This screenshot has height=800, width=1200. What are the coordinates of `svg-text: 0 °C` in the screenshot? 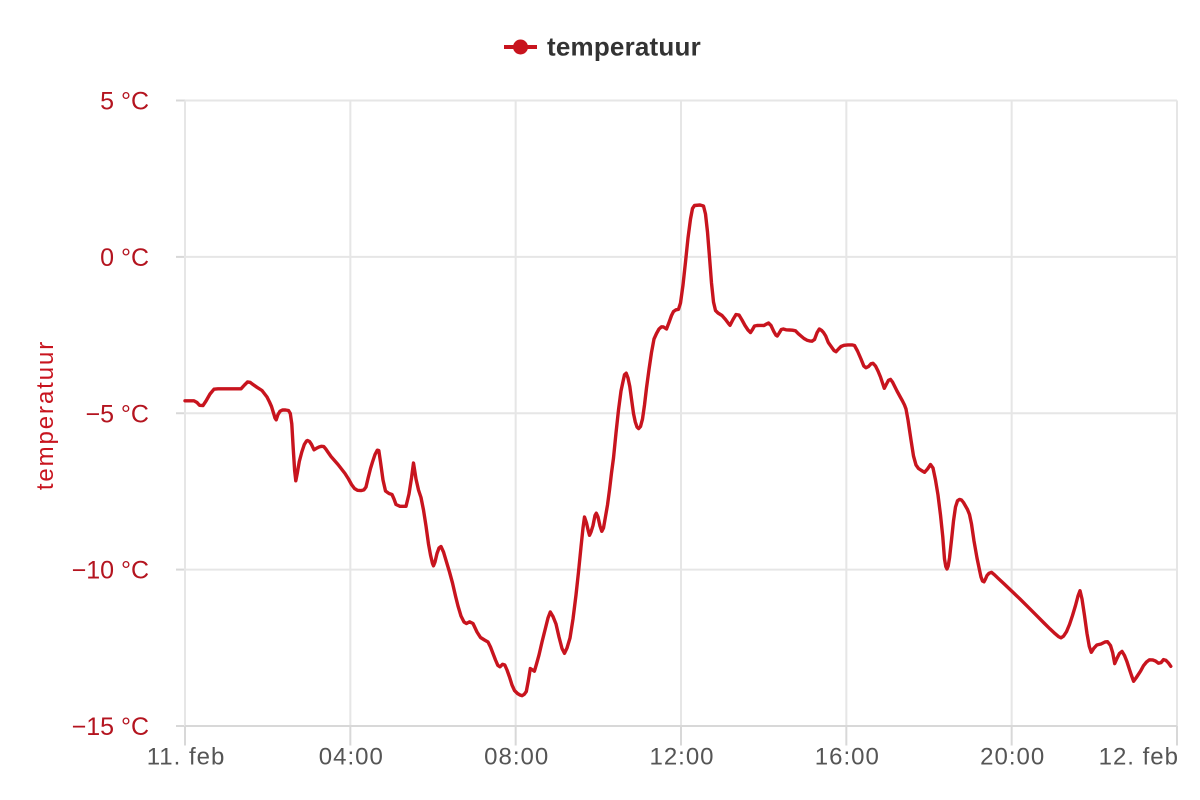 It's located at (124, 258).